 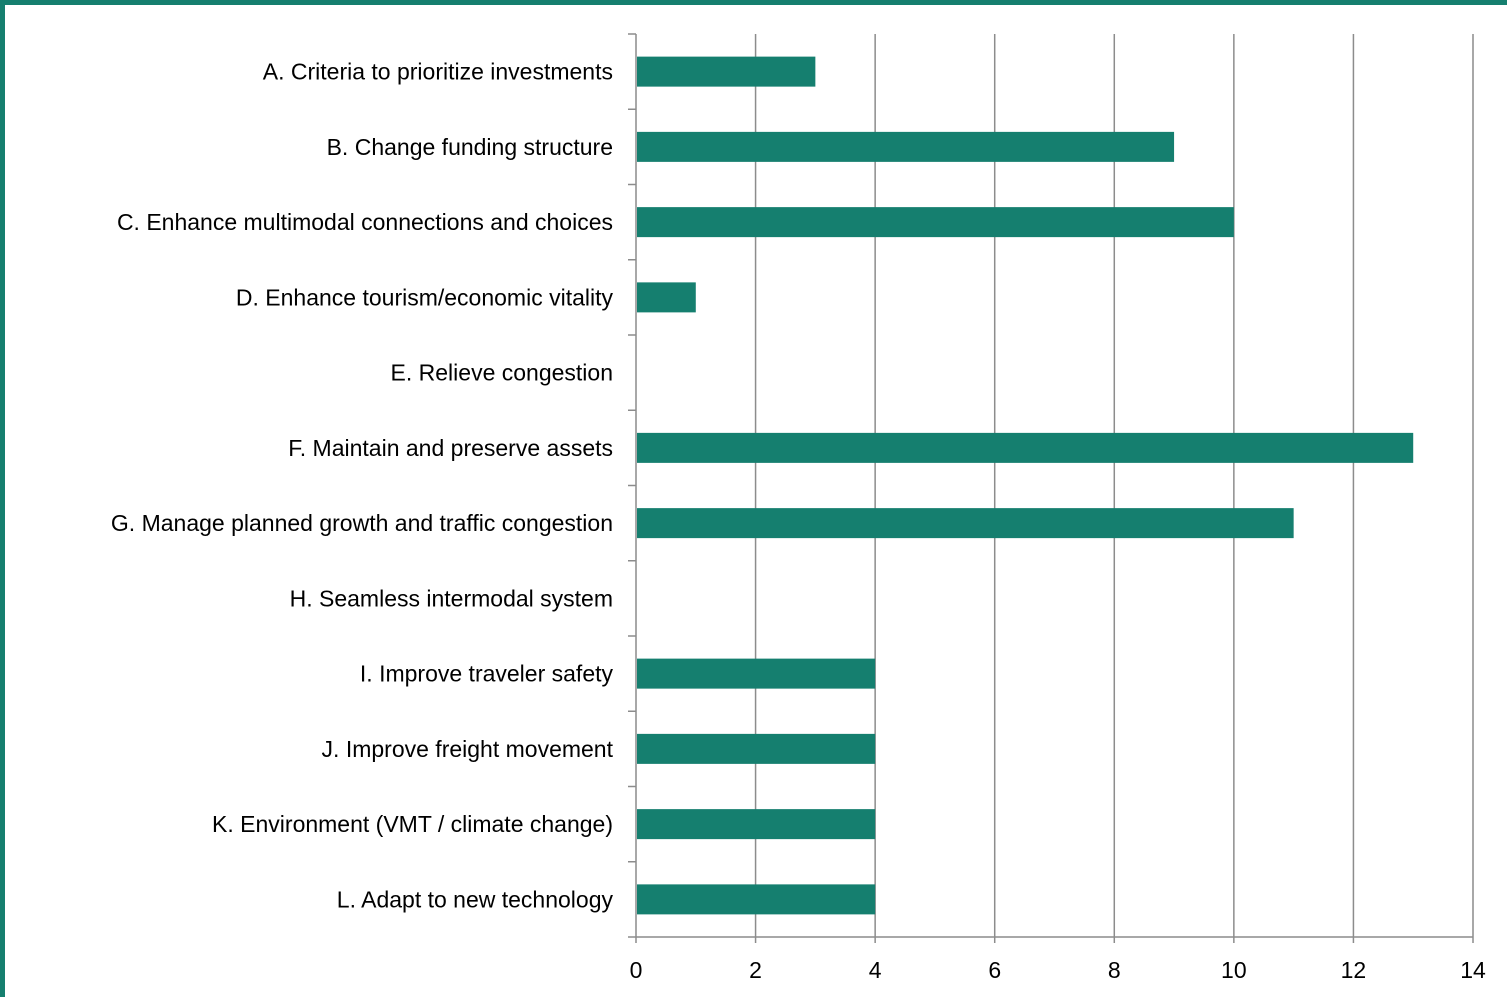 I want to click on category-label: A. Criteria to prioritize investments, so click(x=438, y=72).